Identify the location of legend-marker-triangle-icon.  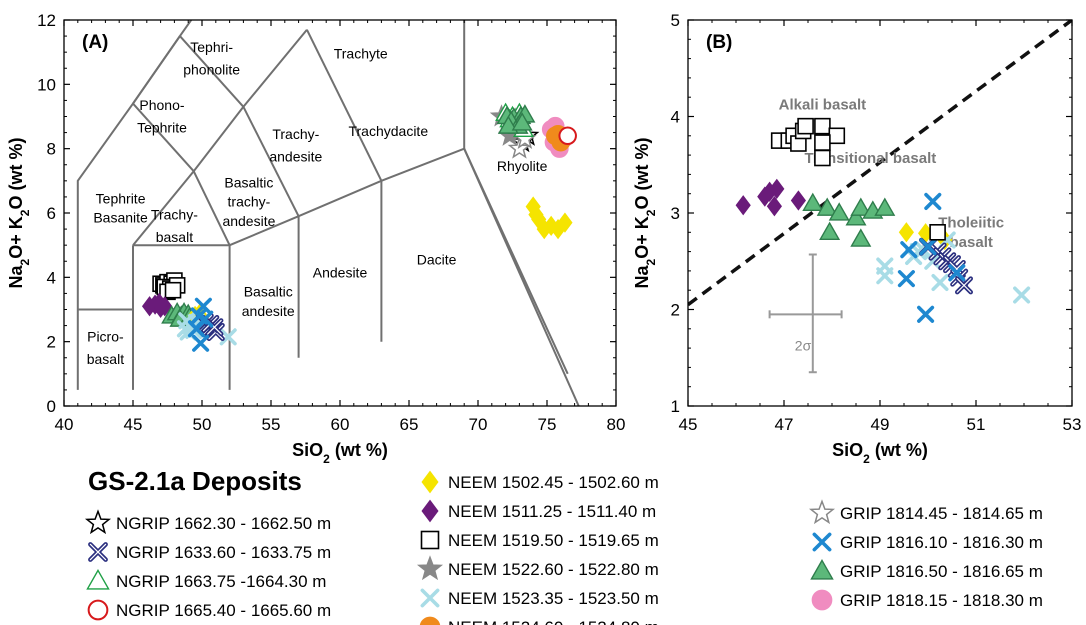
(822, 569).